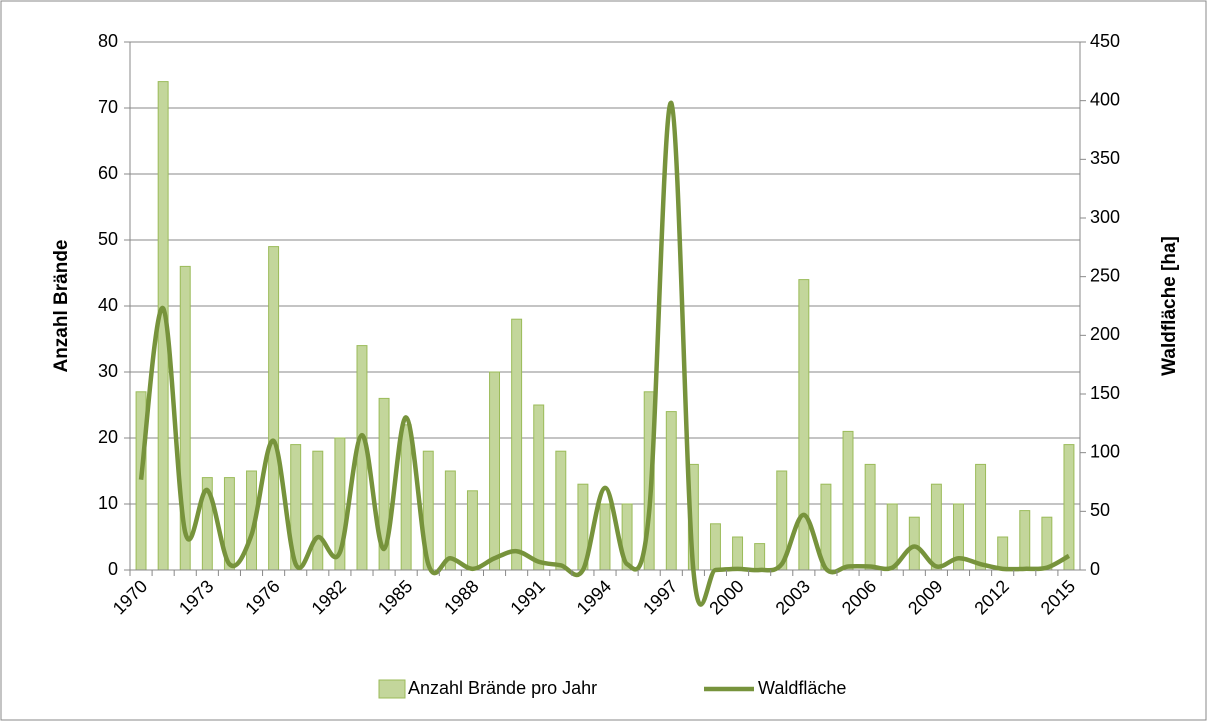 Image resolution: width=1208 pixels, height=722 pixels. I want to click on y-tick-label: 10, so click(108, 503).